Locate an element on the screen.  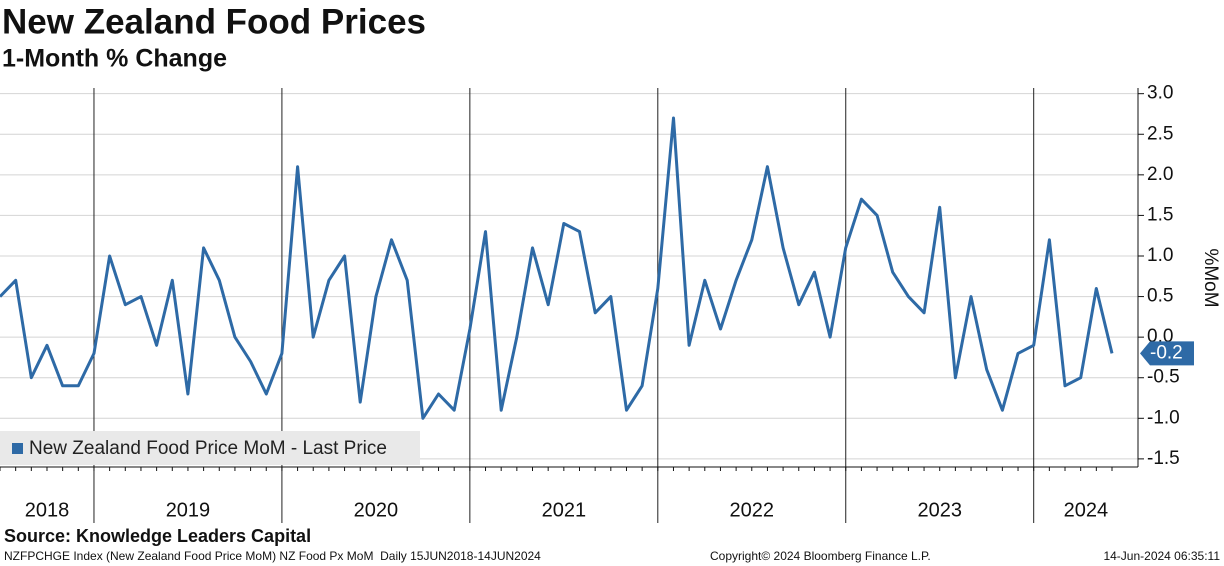
x-tick-label: 2019 is located at coordinates (188, 510).